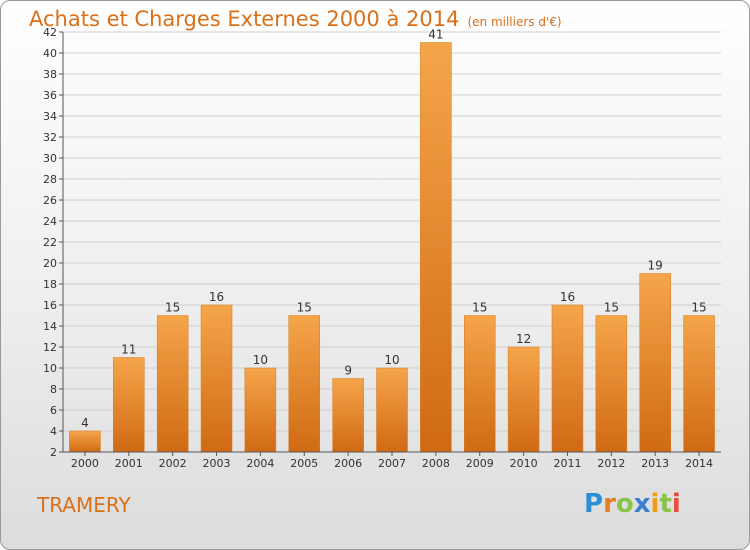 The width and height of the screenshot is (750, 550). I want to click on x-tick-label: 2003, so click(217, 463).